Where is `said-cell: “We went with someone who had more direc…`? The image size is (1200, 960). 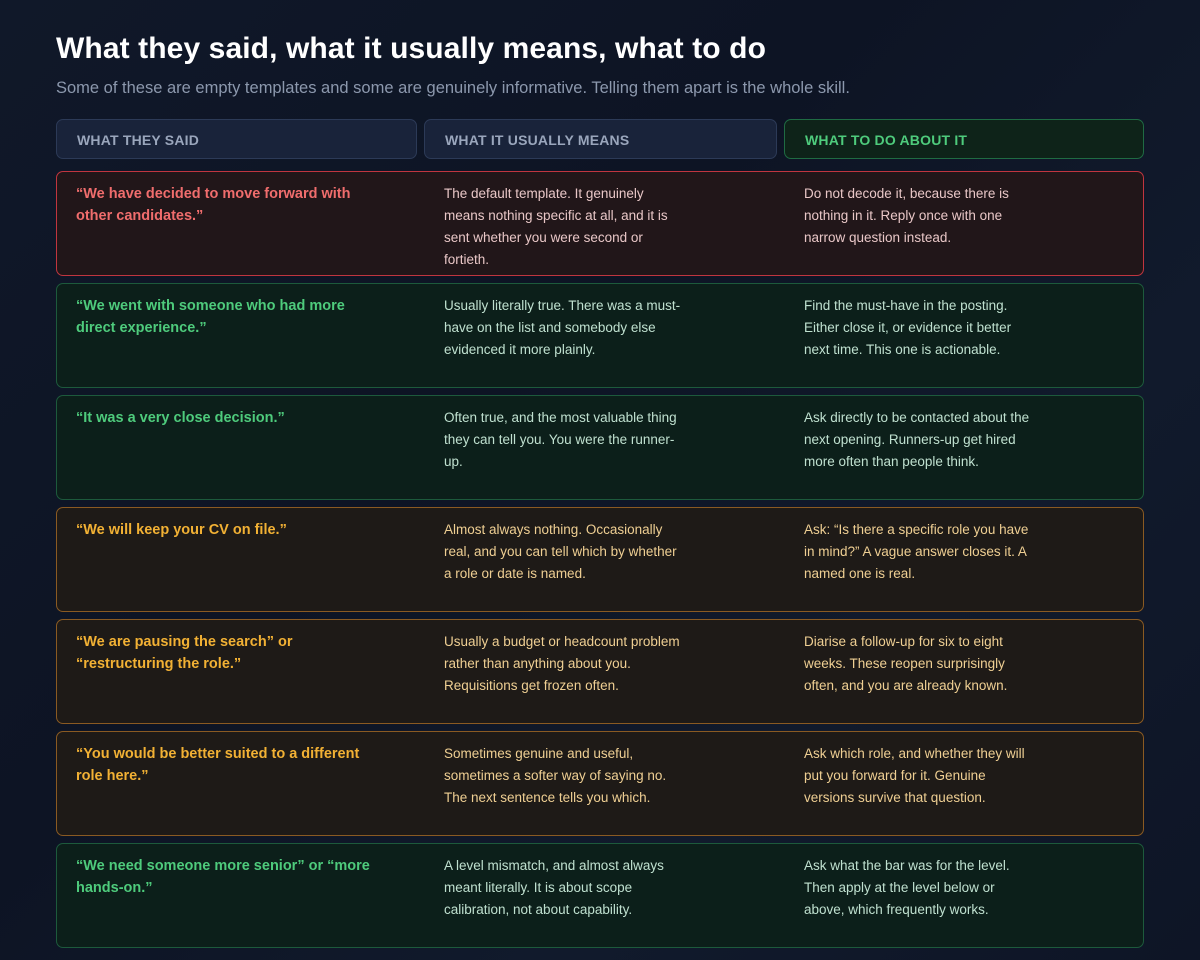 said-cell: “We went with someone who had more direc… is located at coordinates (210, 317).